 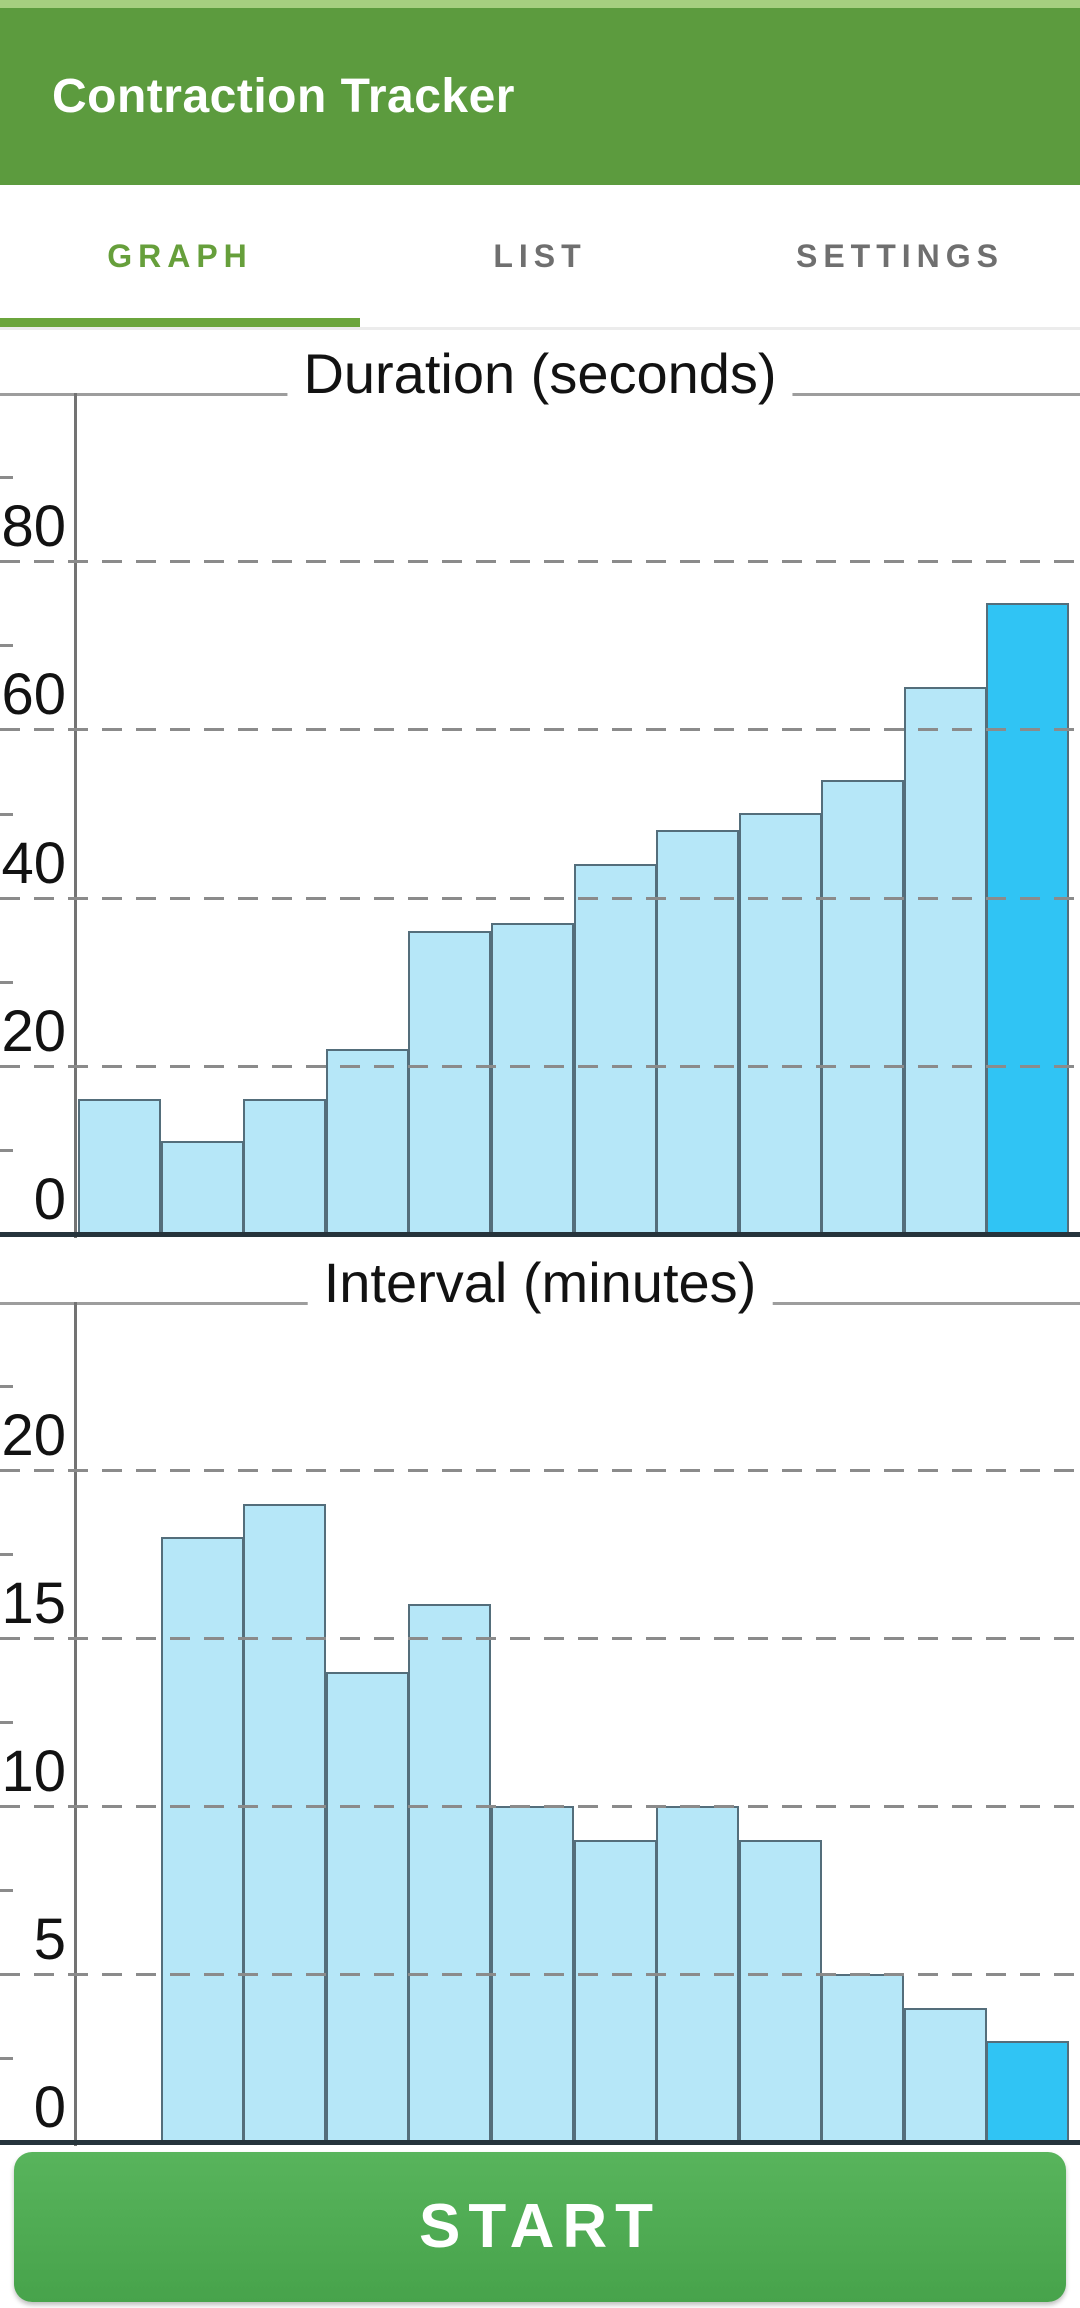 What do you see at coordinates (49, 1939) in the screenshot?
I see `y-axis-label: 5` at bounding box center [49, 1939].